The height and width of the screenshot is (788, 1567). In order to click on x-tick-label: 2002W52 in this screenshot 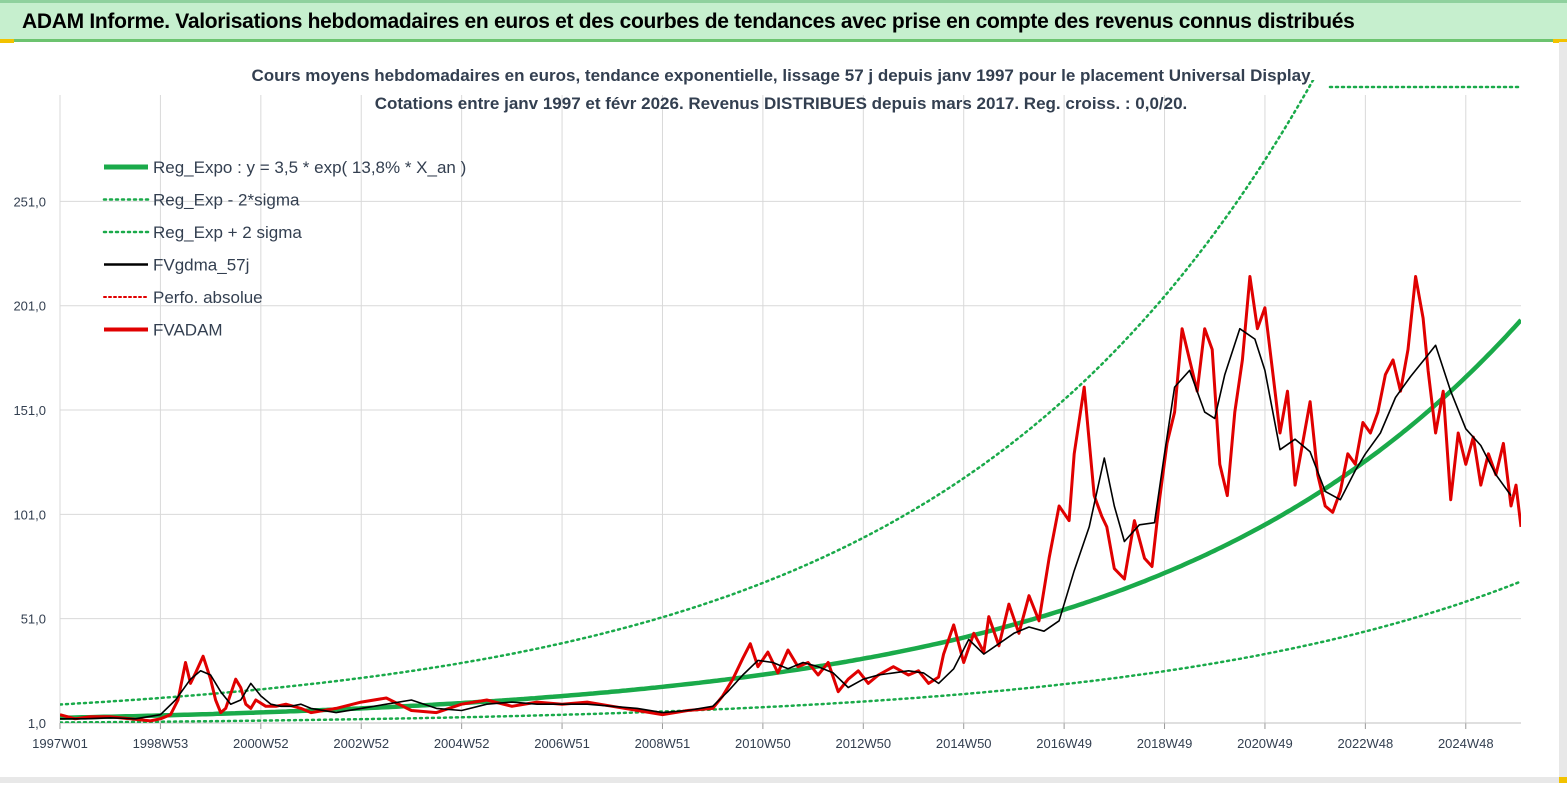, I will do `click(361, 743)`.